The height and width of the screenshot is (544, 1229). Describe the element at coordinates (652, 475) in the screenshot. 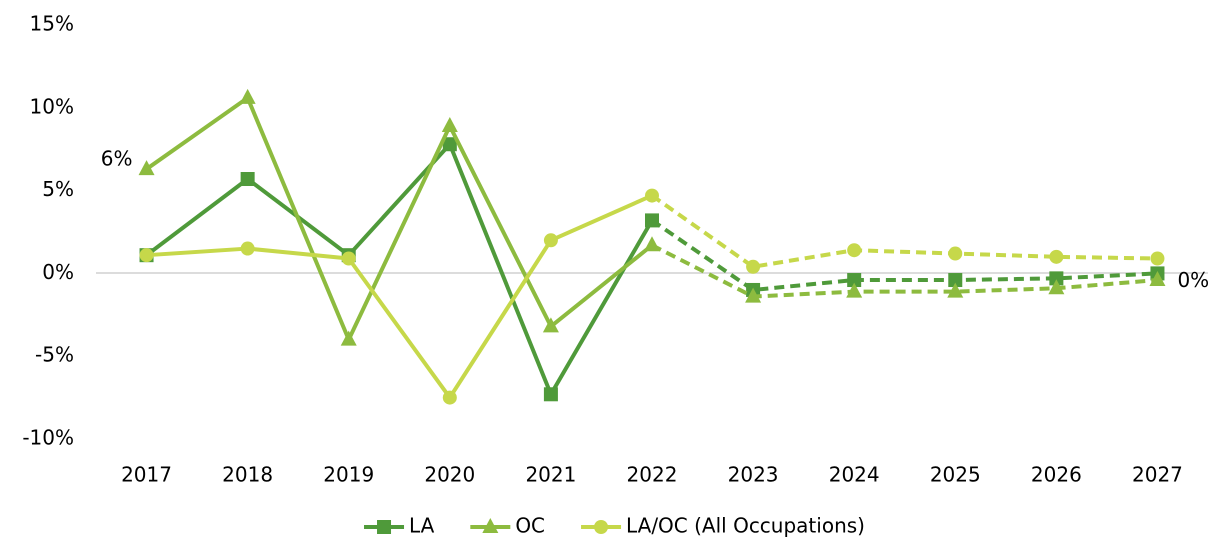

I see `x-tick-label: 2022` at that location.